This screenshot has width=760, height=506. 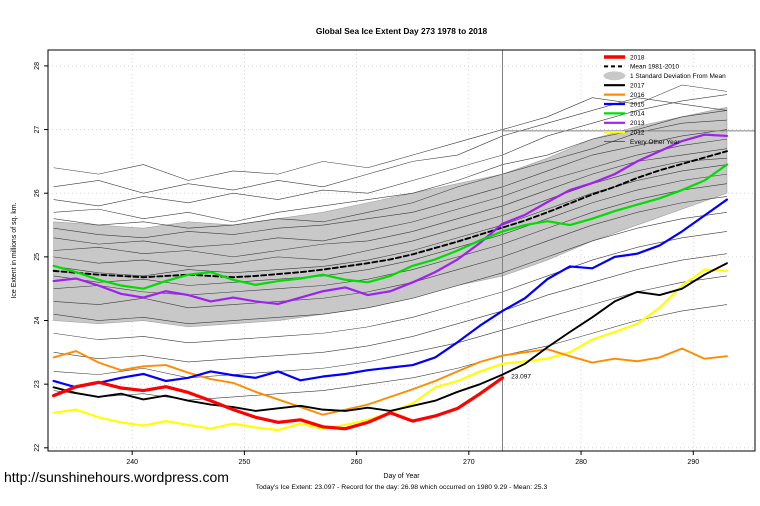 What do you see at coordinates (401, 476) in the screenshot?
I see `x-axis-label: Day of Year` at bounding box center [401, 476].